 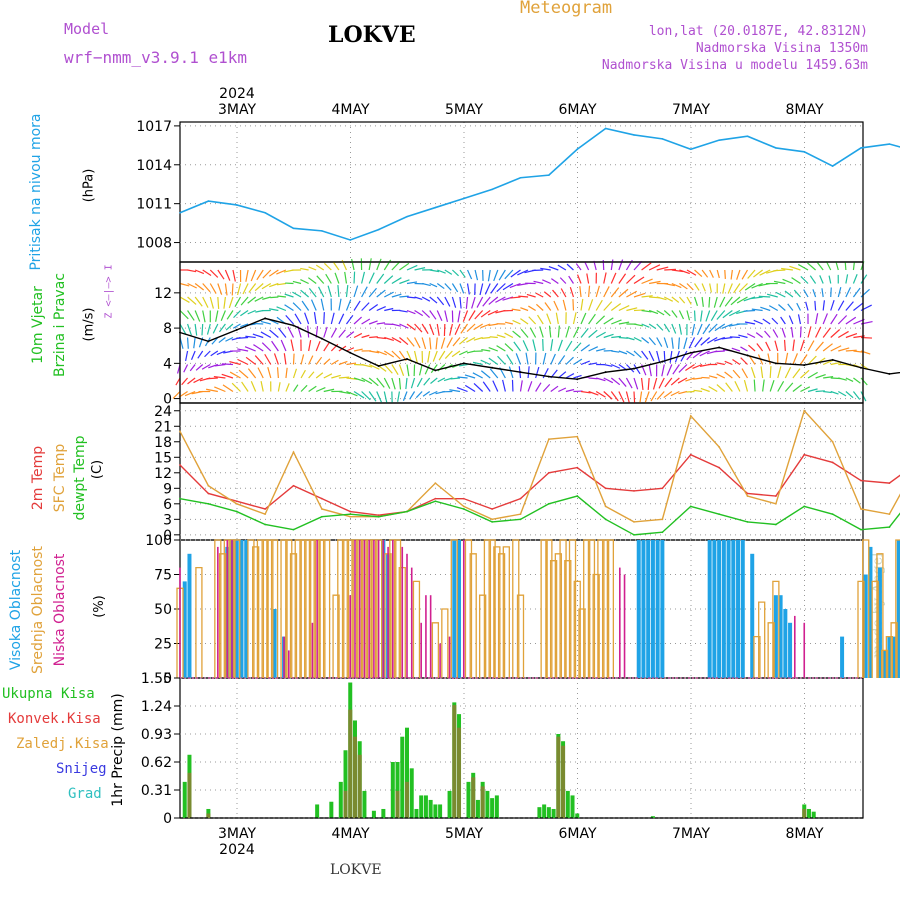 I want to click on cloud-low-bar, so click(x=407, y=615).